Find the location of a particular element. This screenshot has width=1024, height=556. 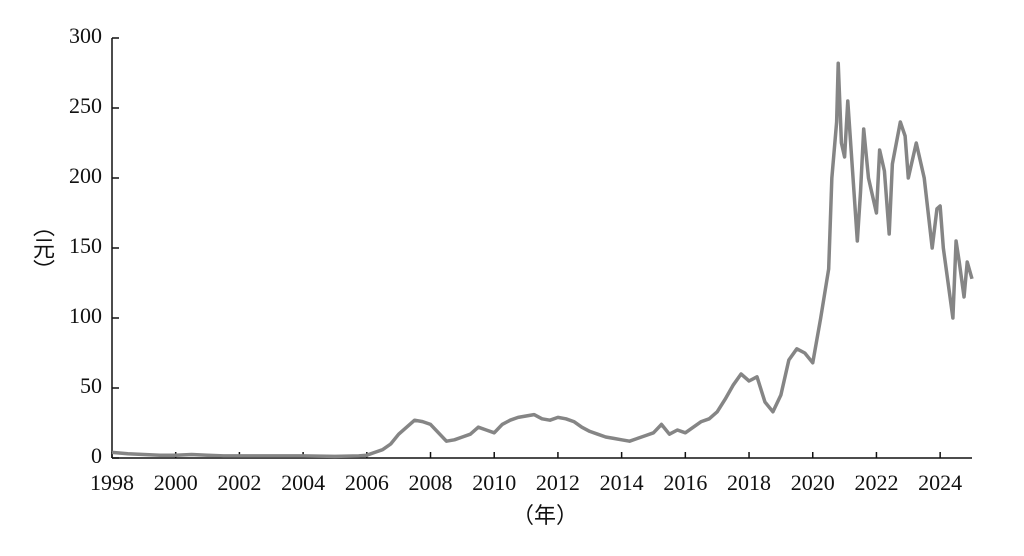

x-tick-label: 2002 is located at coordinates (239, 482).